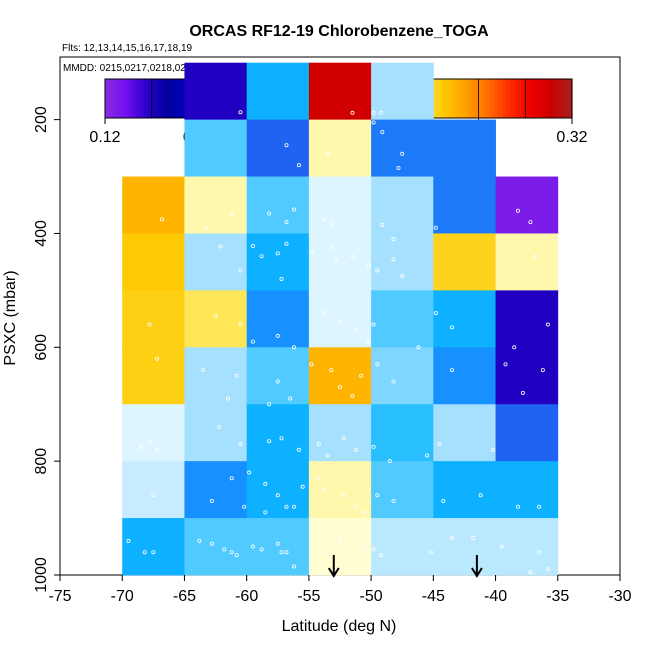 This screenshot has height=650, width=650. What do you see at coordinates (104, 137) in the screenshot?
I see `colorbar-tick-label: 0.12` at bounding box center [104, 137].